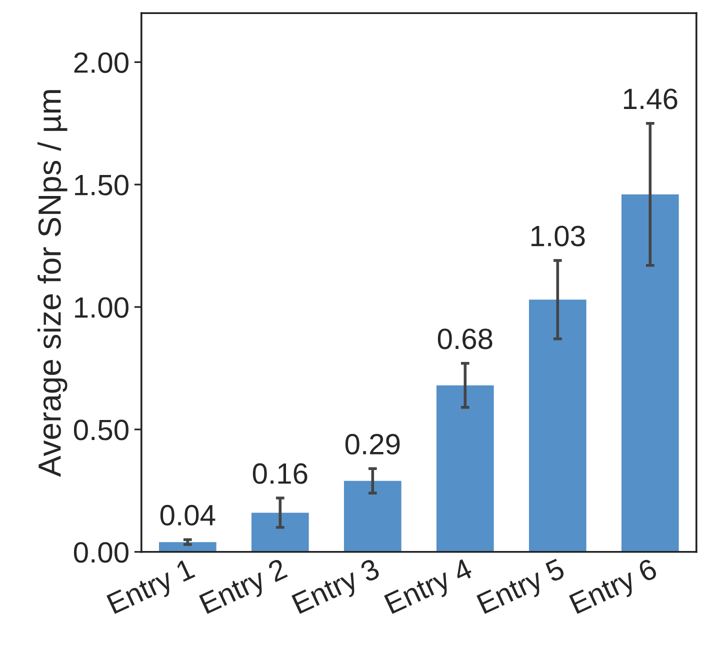  I want to click on y-tick-label: 1.50, so click(101, 185).